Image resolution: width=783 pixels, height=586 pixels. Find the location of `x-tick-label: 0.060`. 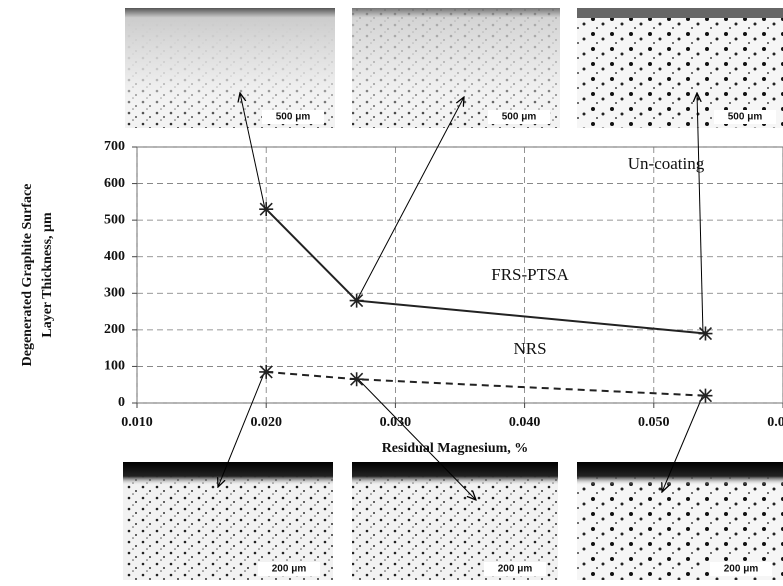

x-tick-label: 0.060 is located at coordinates (775, 422).